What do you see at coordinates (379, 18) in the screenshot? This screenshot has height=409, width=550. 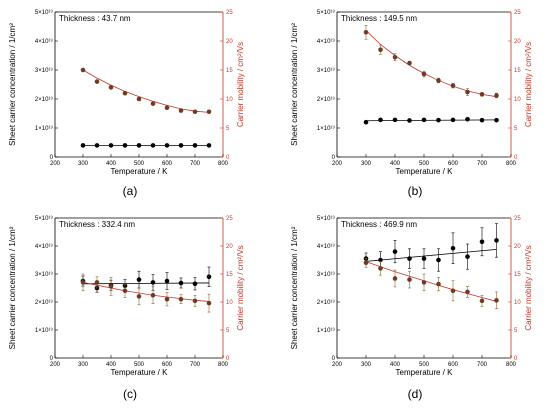 I see `thickness-annotation: Thickness : 149.5 nm` at bounding box center [379, 18].